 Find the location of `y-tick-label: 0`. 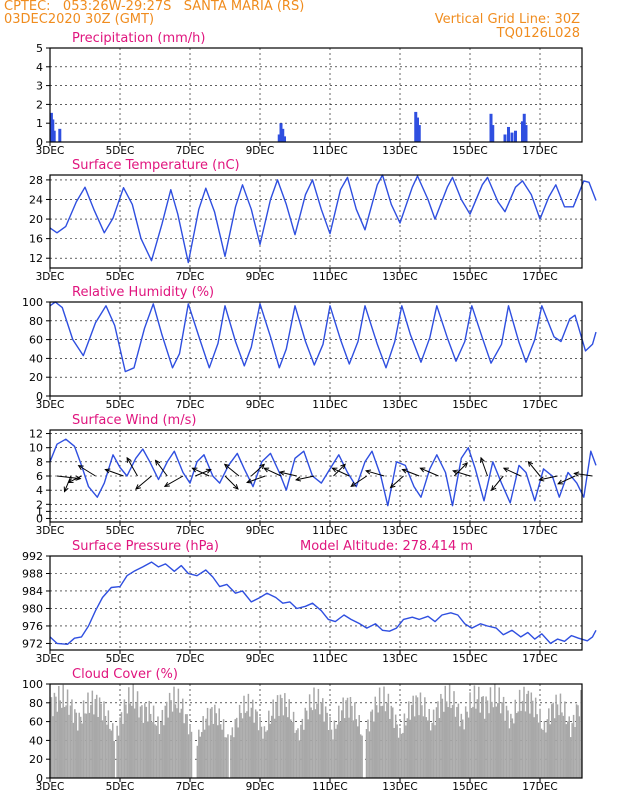

y-tick-label: 0 is located at coordinates (39, 396).